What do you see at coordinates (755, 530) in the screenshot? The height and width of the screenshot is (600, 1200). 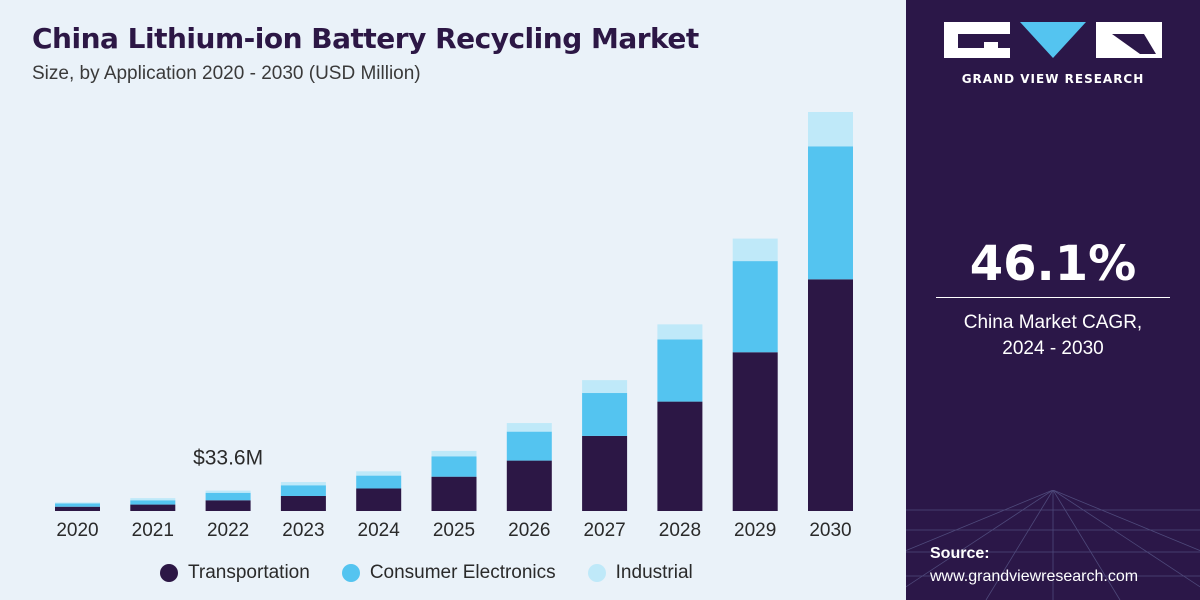 I see `x-tick-label-2029: 2029` at bounding box center [755, 530].